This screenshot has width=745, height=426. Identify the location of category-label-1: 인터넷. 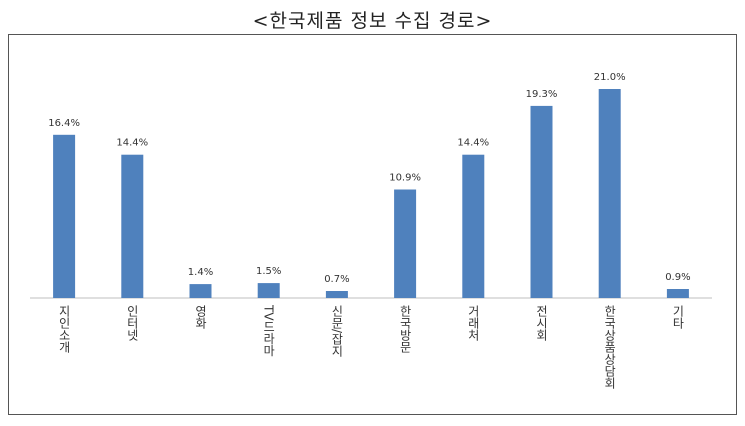
(132, 323).